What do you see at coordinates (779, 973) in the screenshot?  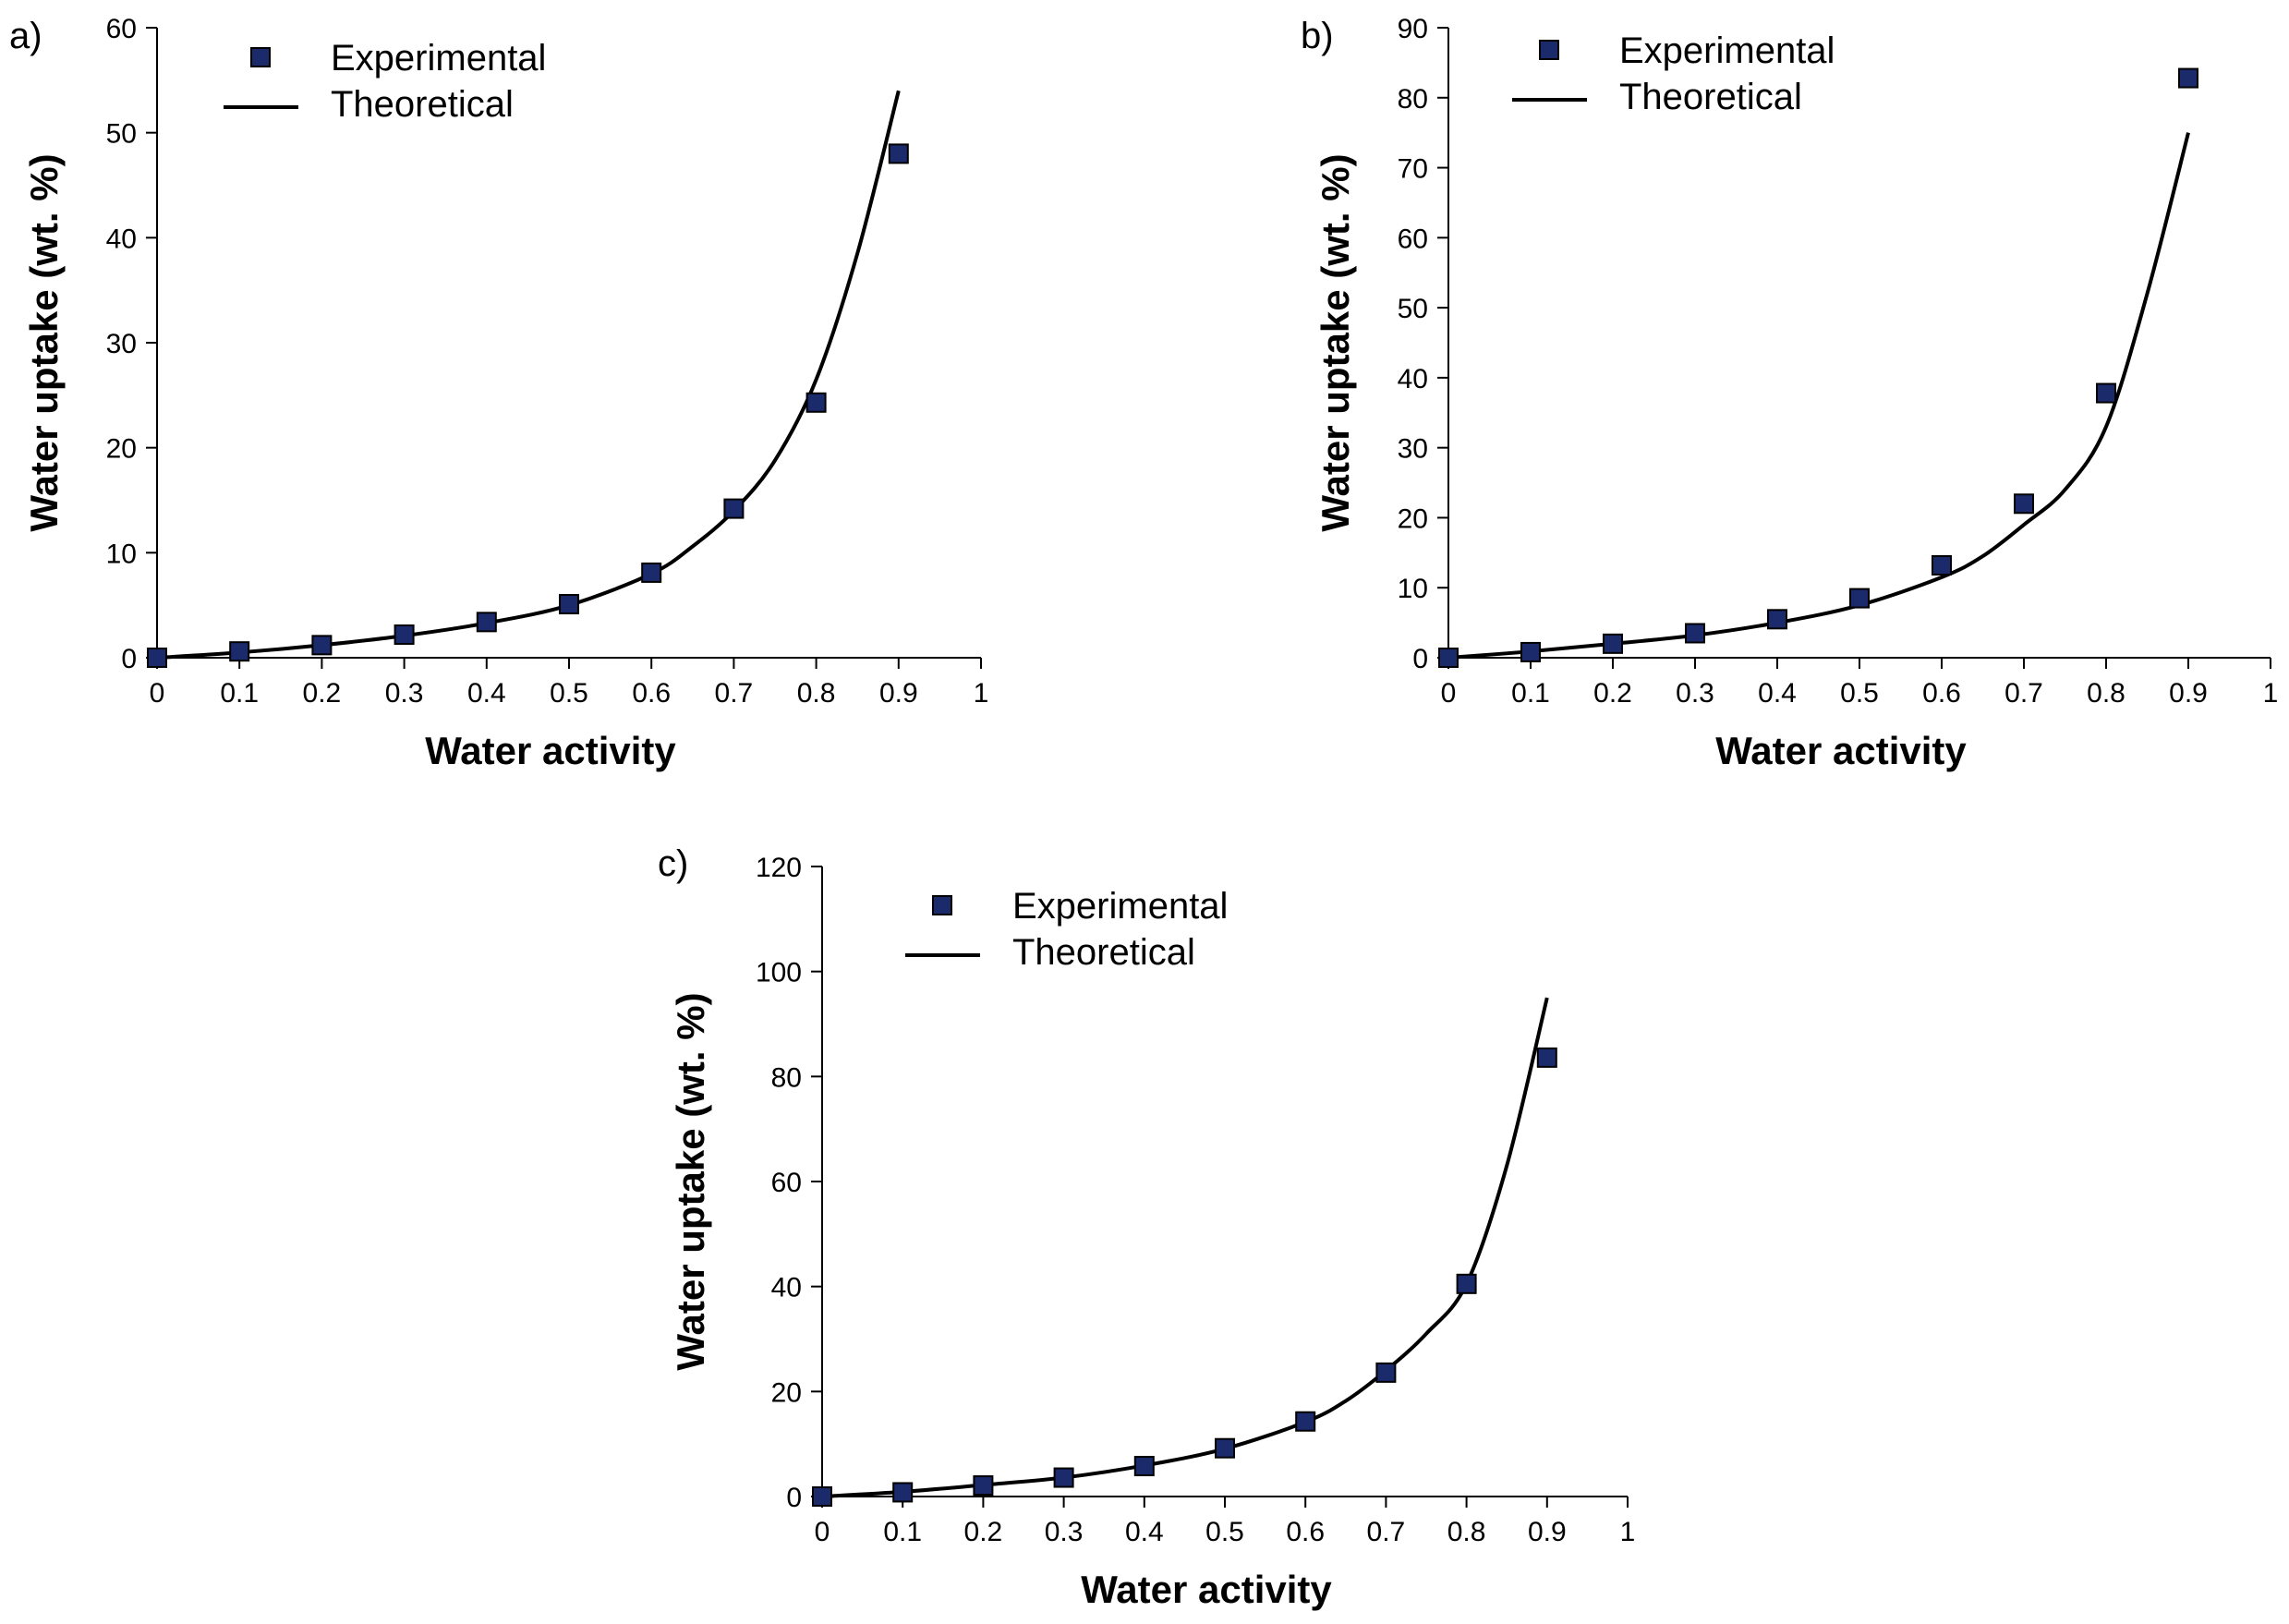 I see `y-tick-label: 100` at bounding box center [779, 973].